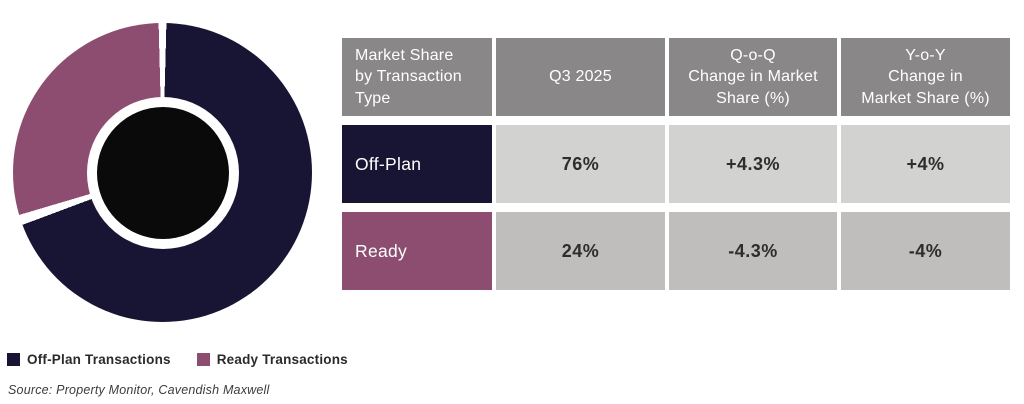 The height and width of the screenshot is (404, 1024). I want to click on donut-center-disc, so click(162, 172).